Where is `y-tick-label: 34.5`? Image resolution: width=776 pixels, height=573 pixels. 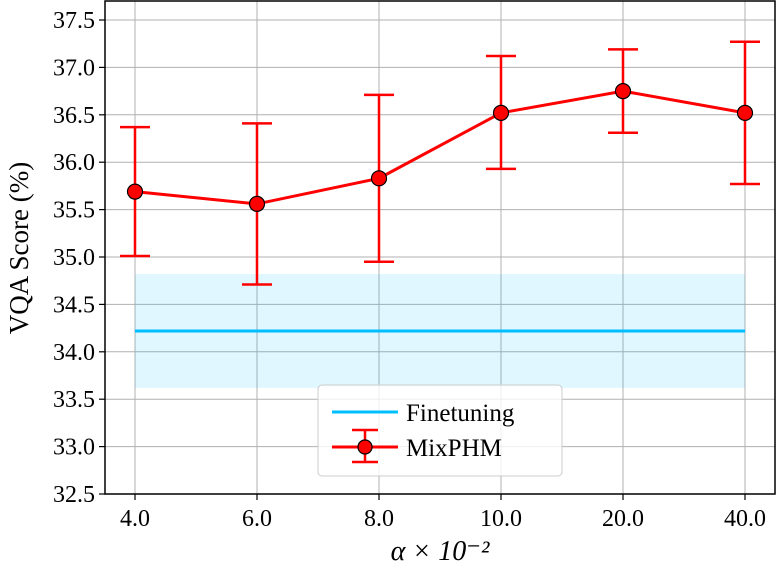
y-tick-label: 34.5 is located at coordinates (74, 305).